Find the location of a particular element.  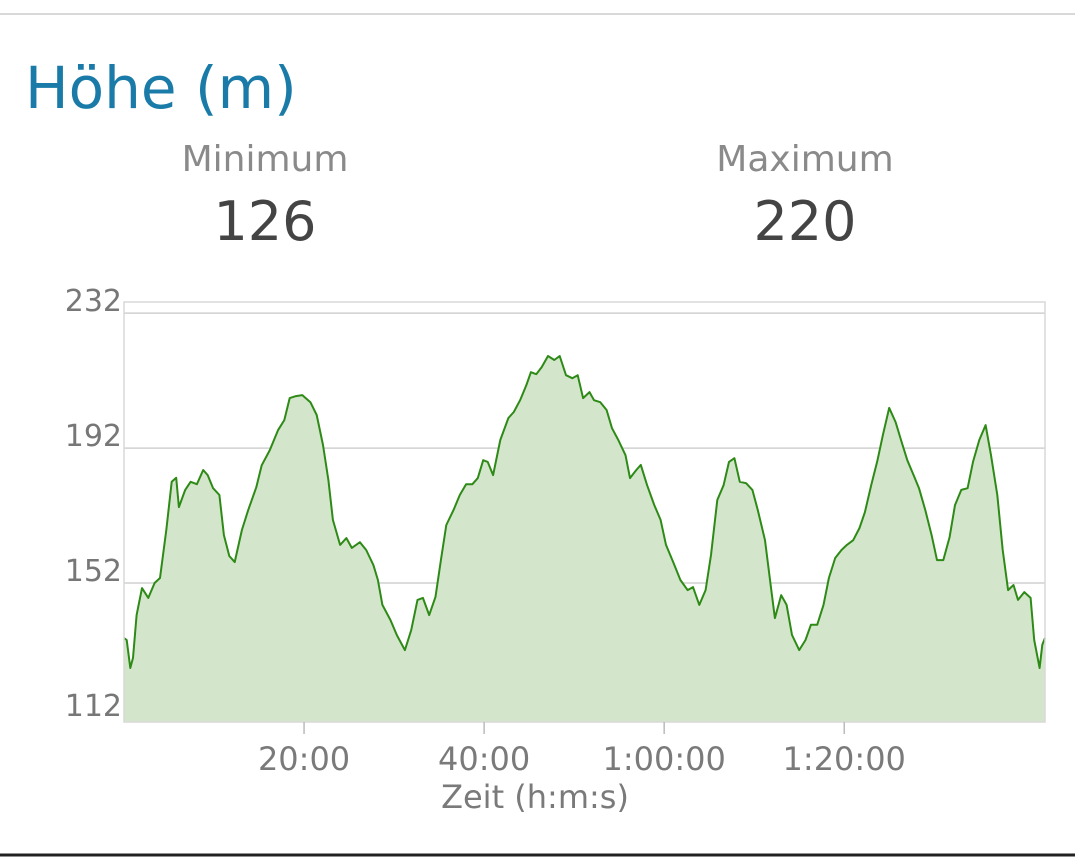

chart-title: Höhe (m) is located at coordinates (161, 88).